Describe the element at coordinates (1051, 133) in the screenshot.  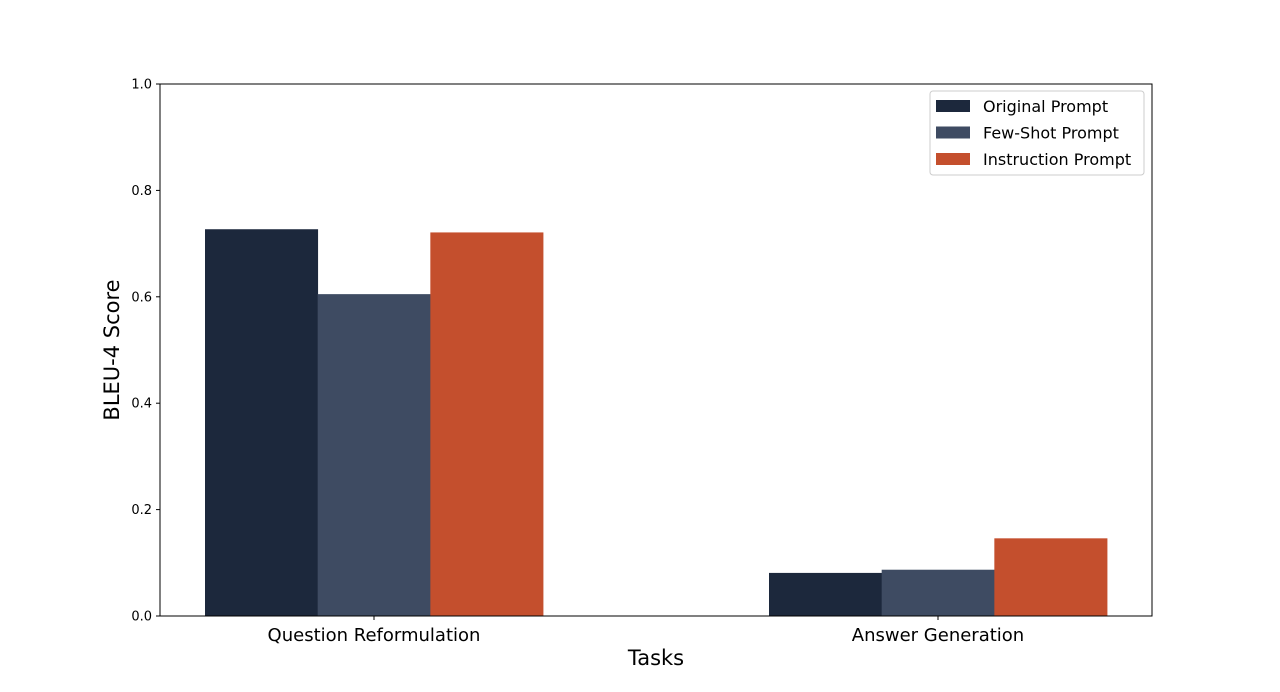
I see `legend-label: Few-Shot Prompt` at that location.